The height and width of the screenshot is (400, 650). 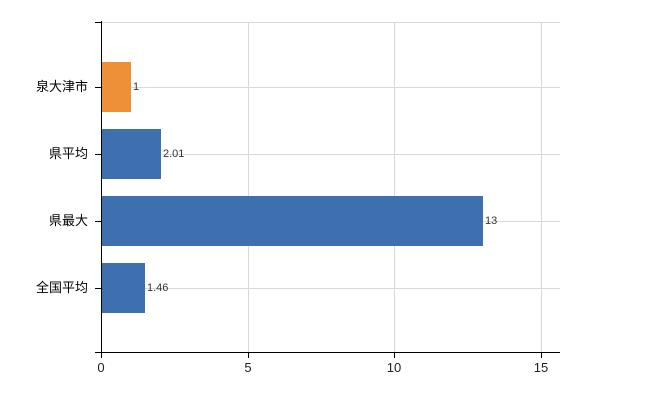 I want to click on x-tick-label: 10, so click(x=394, y=367).